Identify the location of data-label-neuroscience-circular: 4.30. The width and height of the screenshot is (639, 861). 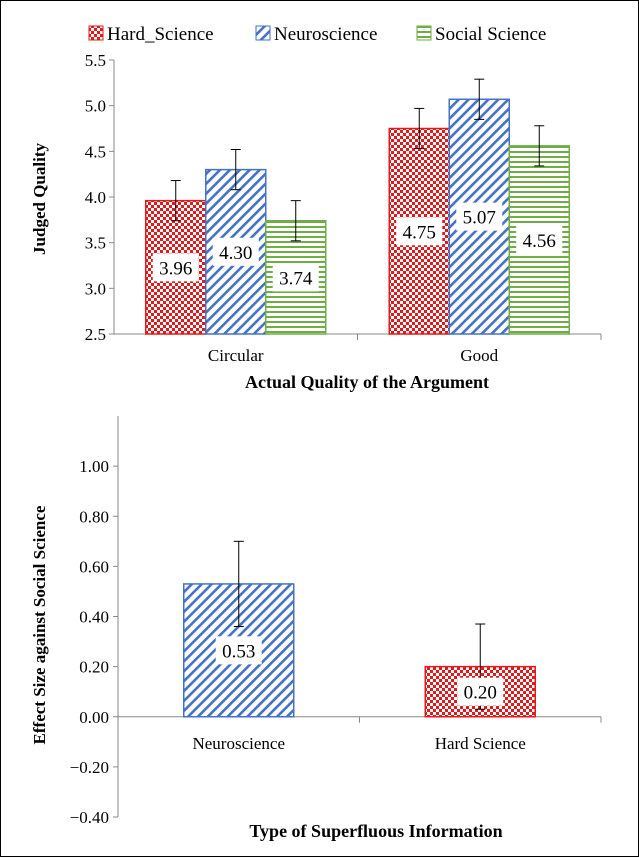
(235, 253).